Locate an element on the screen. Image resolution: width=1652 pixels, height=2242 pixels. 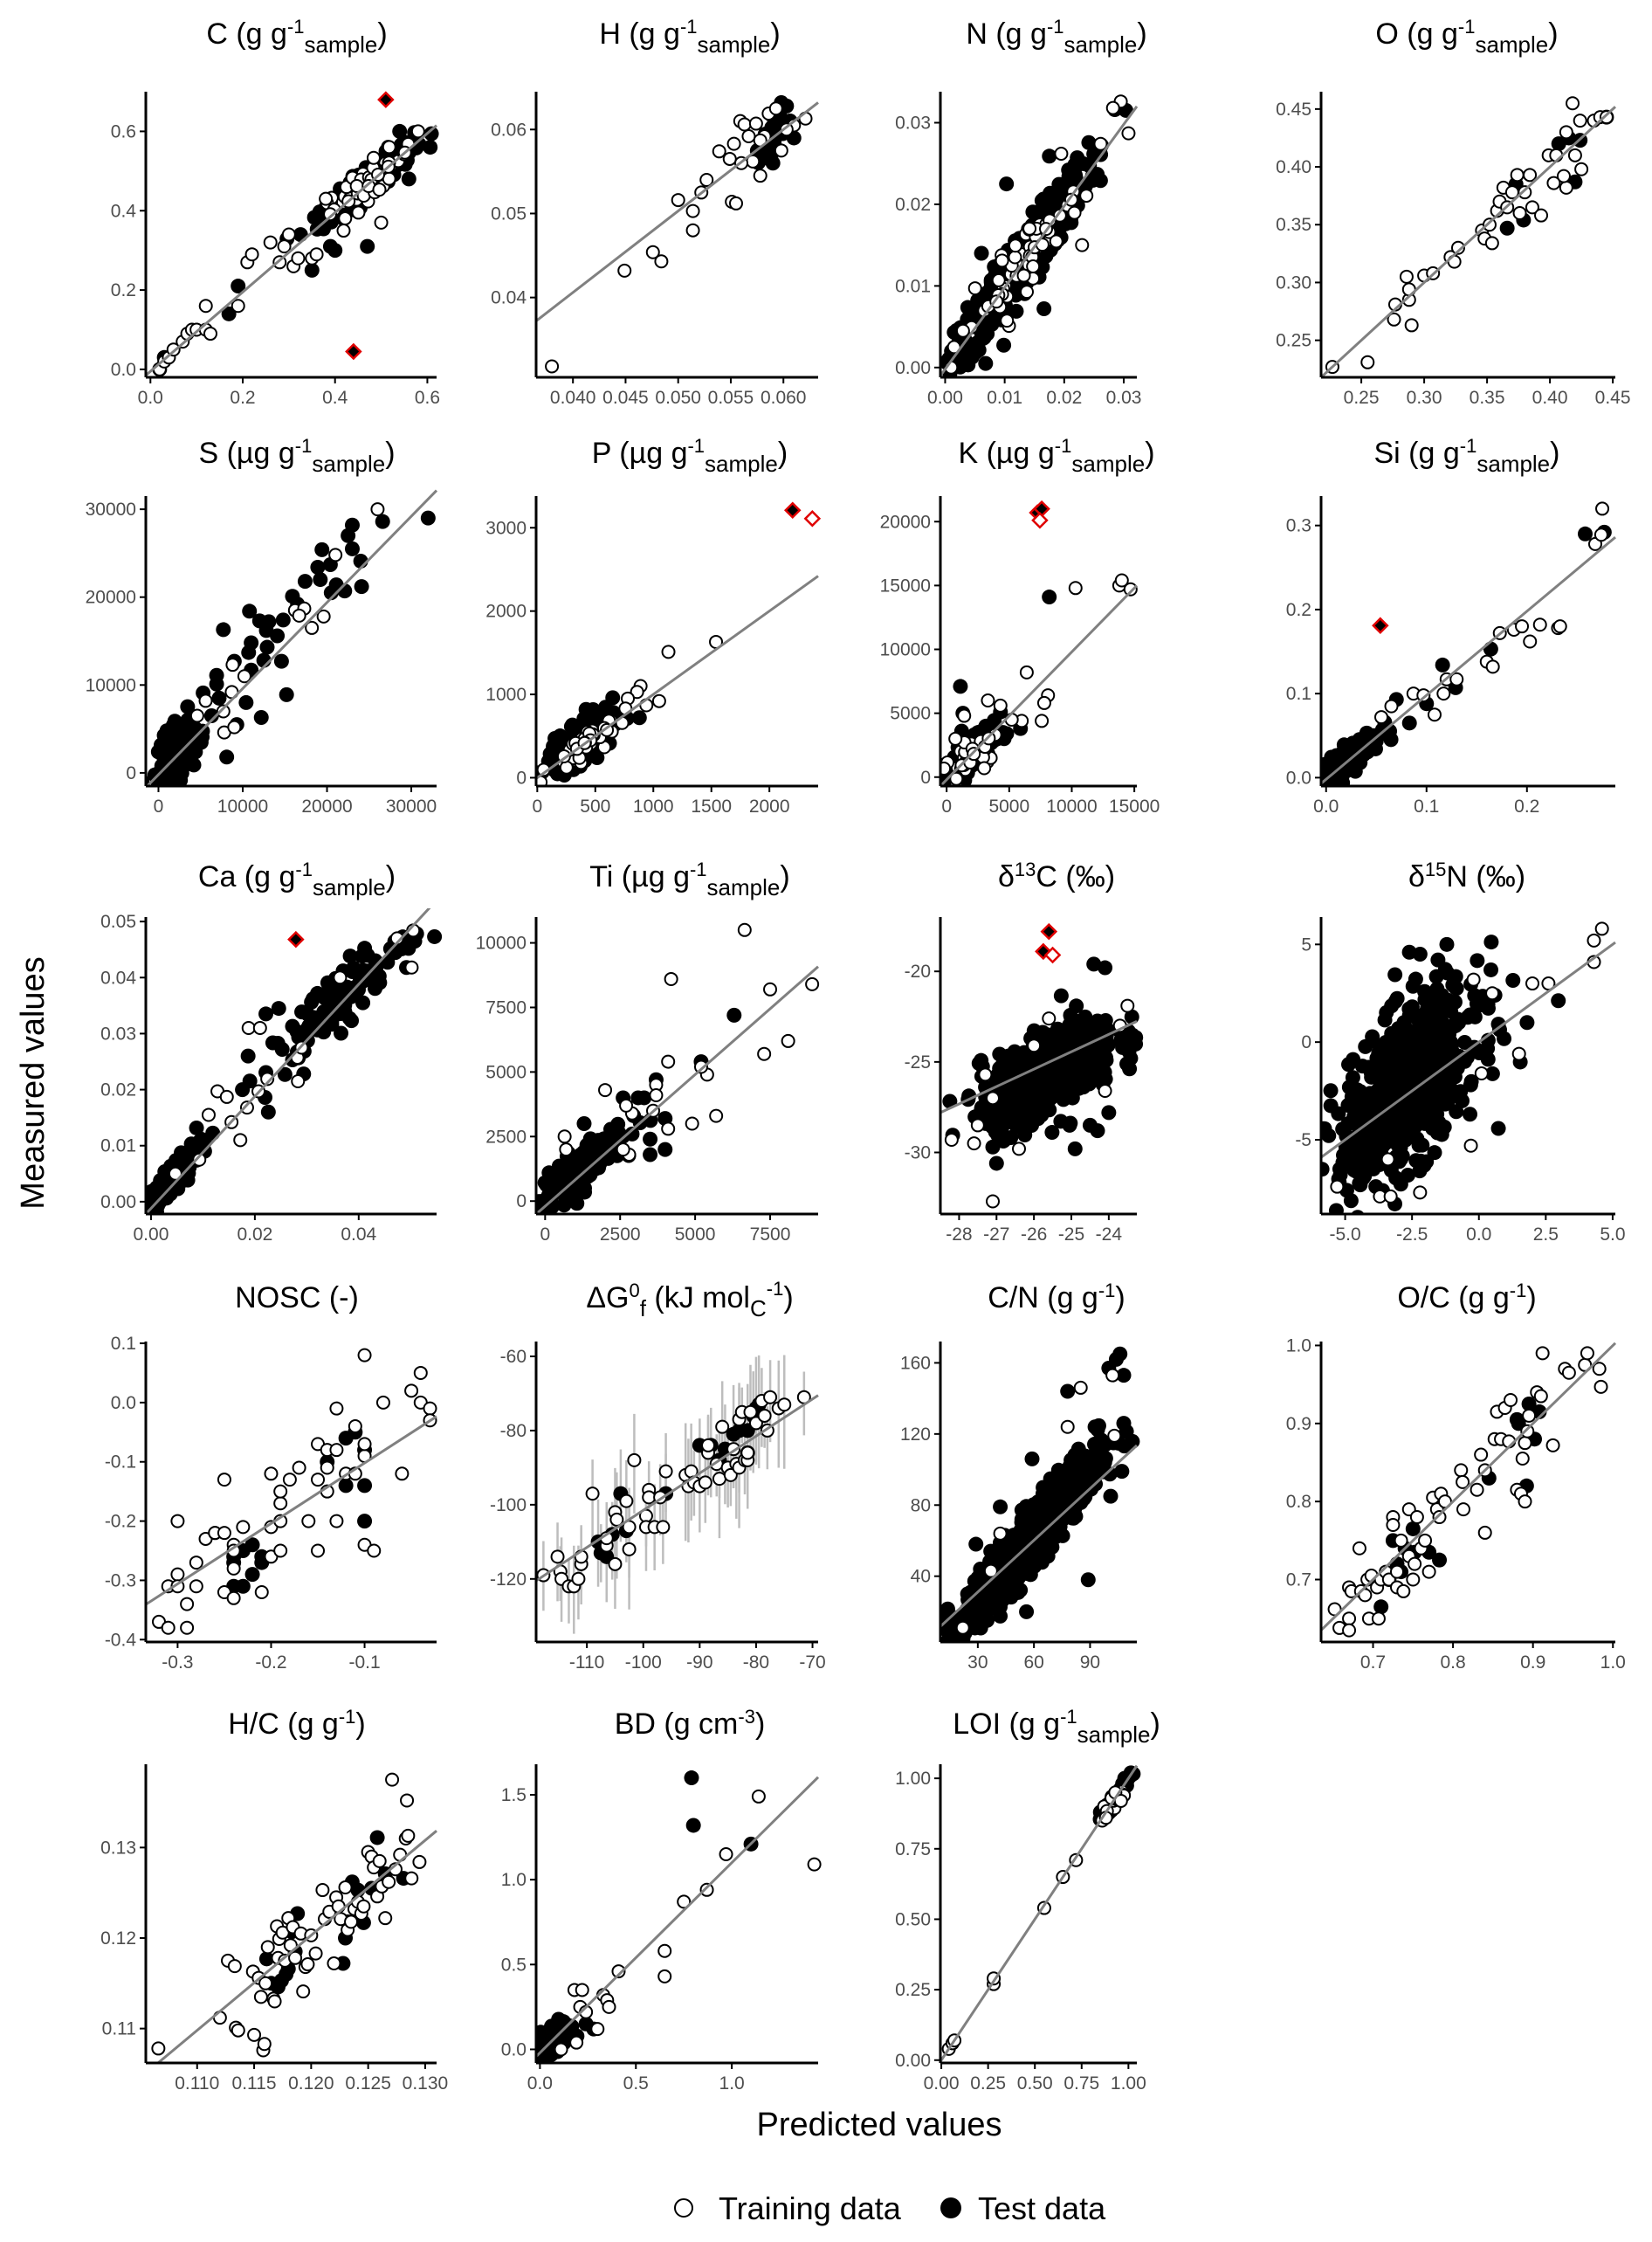
y-tick-label: 0.04 is located at coordinates (509, 298).